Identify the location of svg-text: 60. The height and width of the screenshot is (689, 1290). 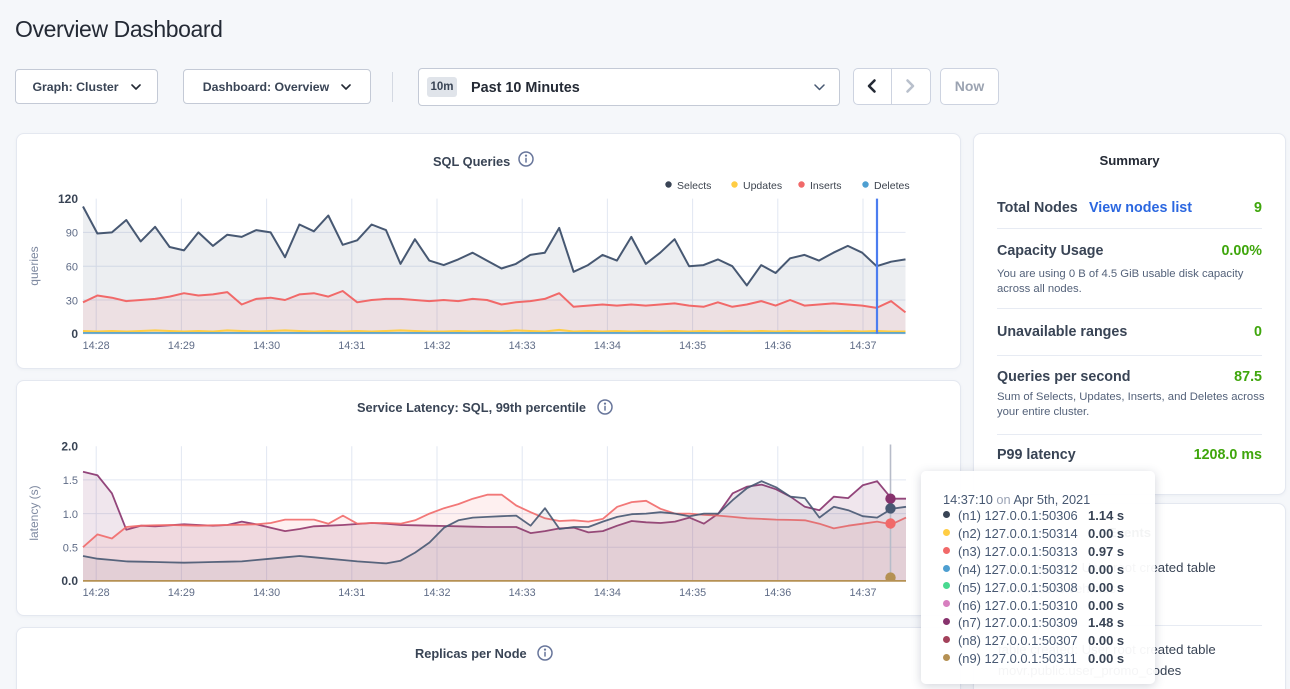
(72, 268).